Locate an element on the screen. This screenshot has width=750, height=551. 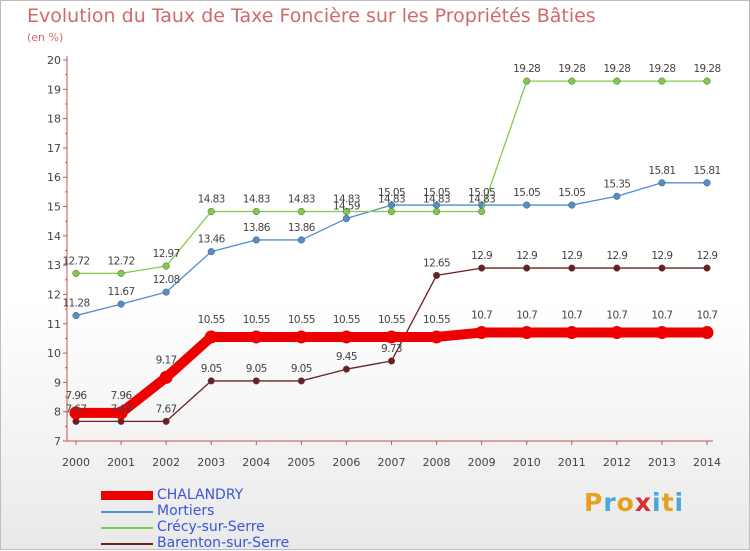
data-label-chalandry: 9.17 is located at coordinates (166, 360).